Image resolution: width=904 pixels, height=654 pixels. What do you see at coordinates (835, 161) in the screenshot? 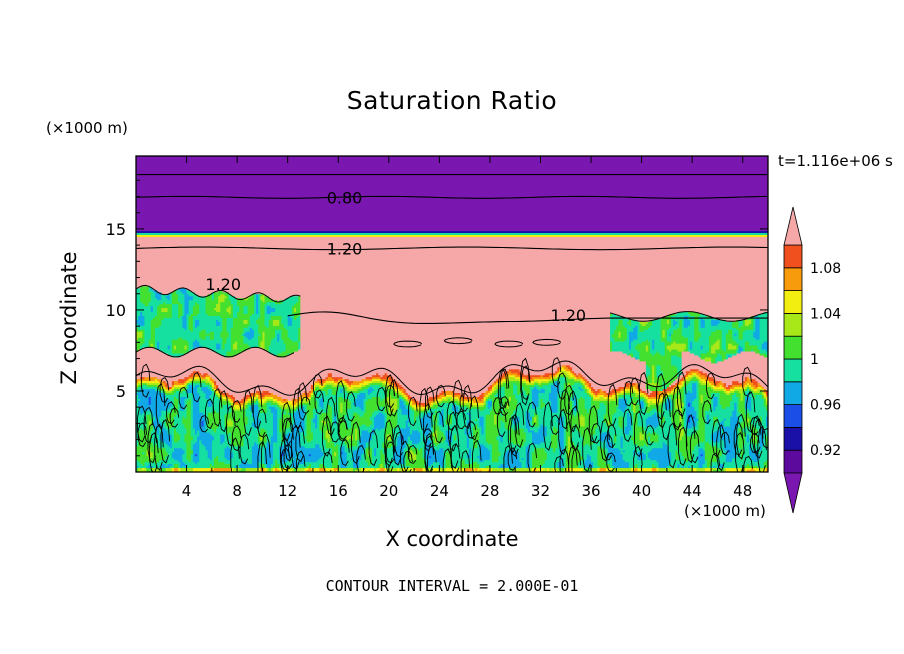
I see `time-label: t=1.116e+06 s` at bounding box center [835, 161].